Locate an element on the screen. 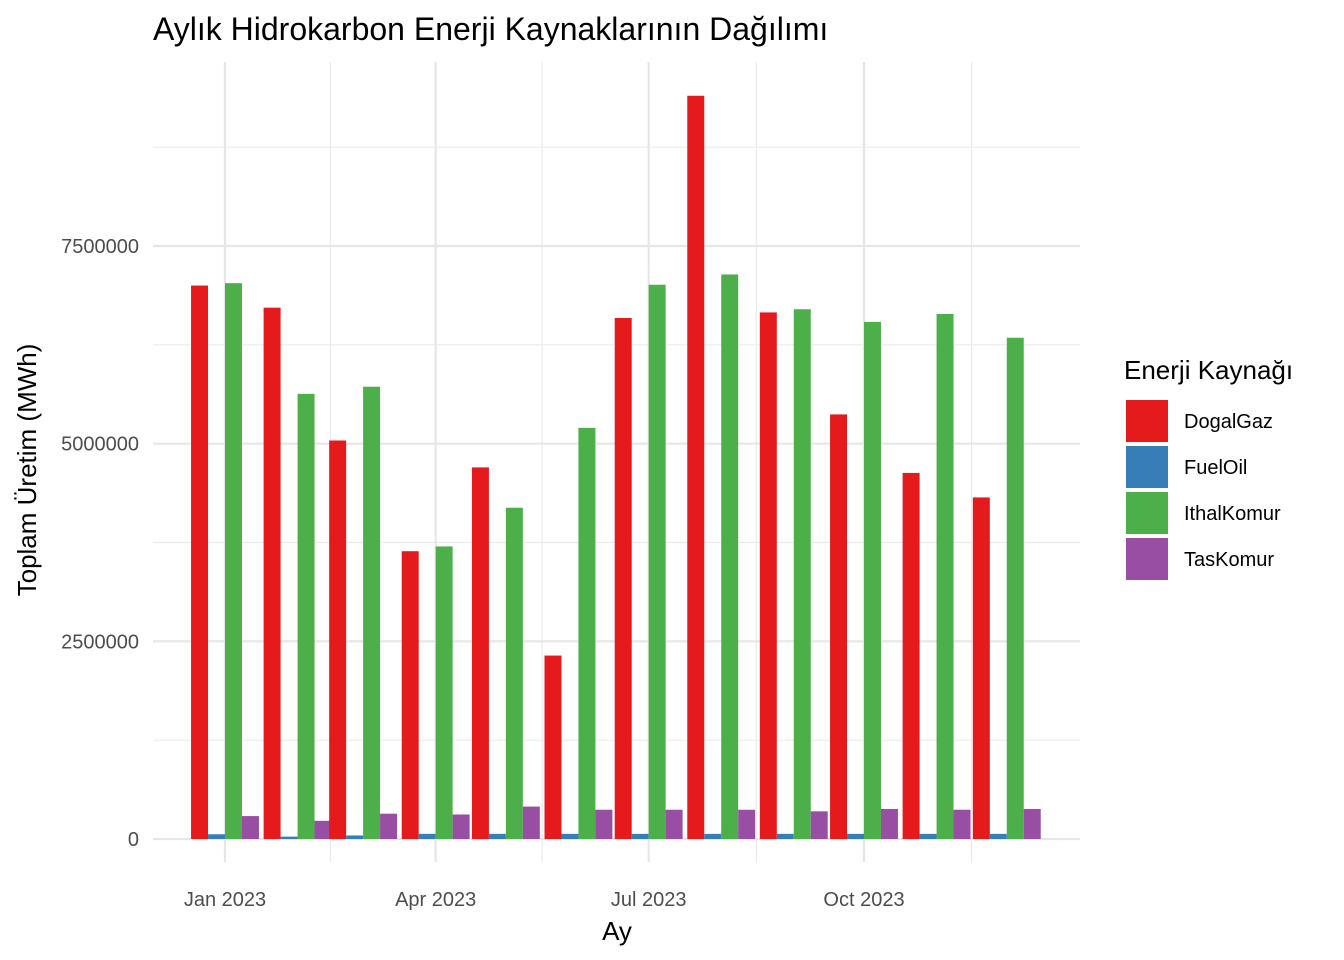 This screenshot has height=960, width=1344. y-tick-label: 5000000 is located at coordinates (100, 445).